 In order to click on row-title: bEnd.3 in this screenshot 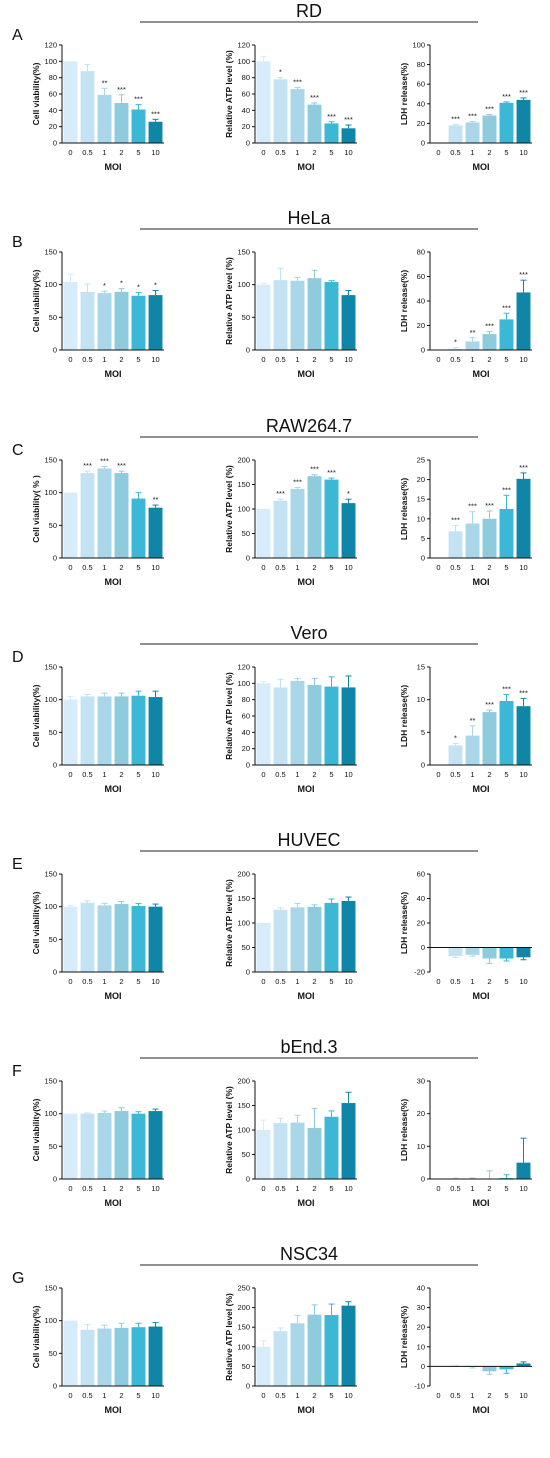, I will do `click(308, 1047)`.